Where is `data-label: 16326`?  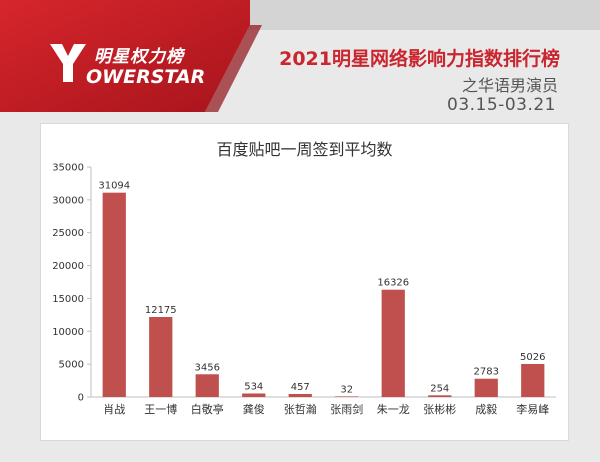
data-label: 16326 is located at coordinates (393, 283).